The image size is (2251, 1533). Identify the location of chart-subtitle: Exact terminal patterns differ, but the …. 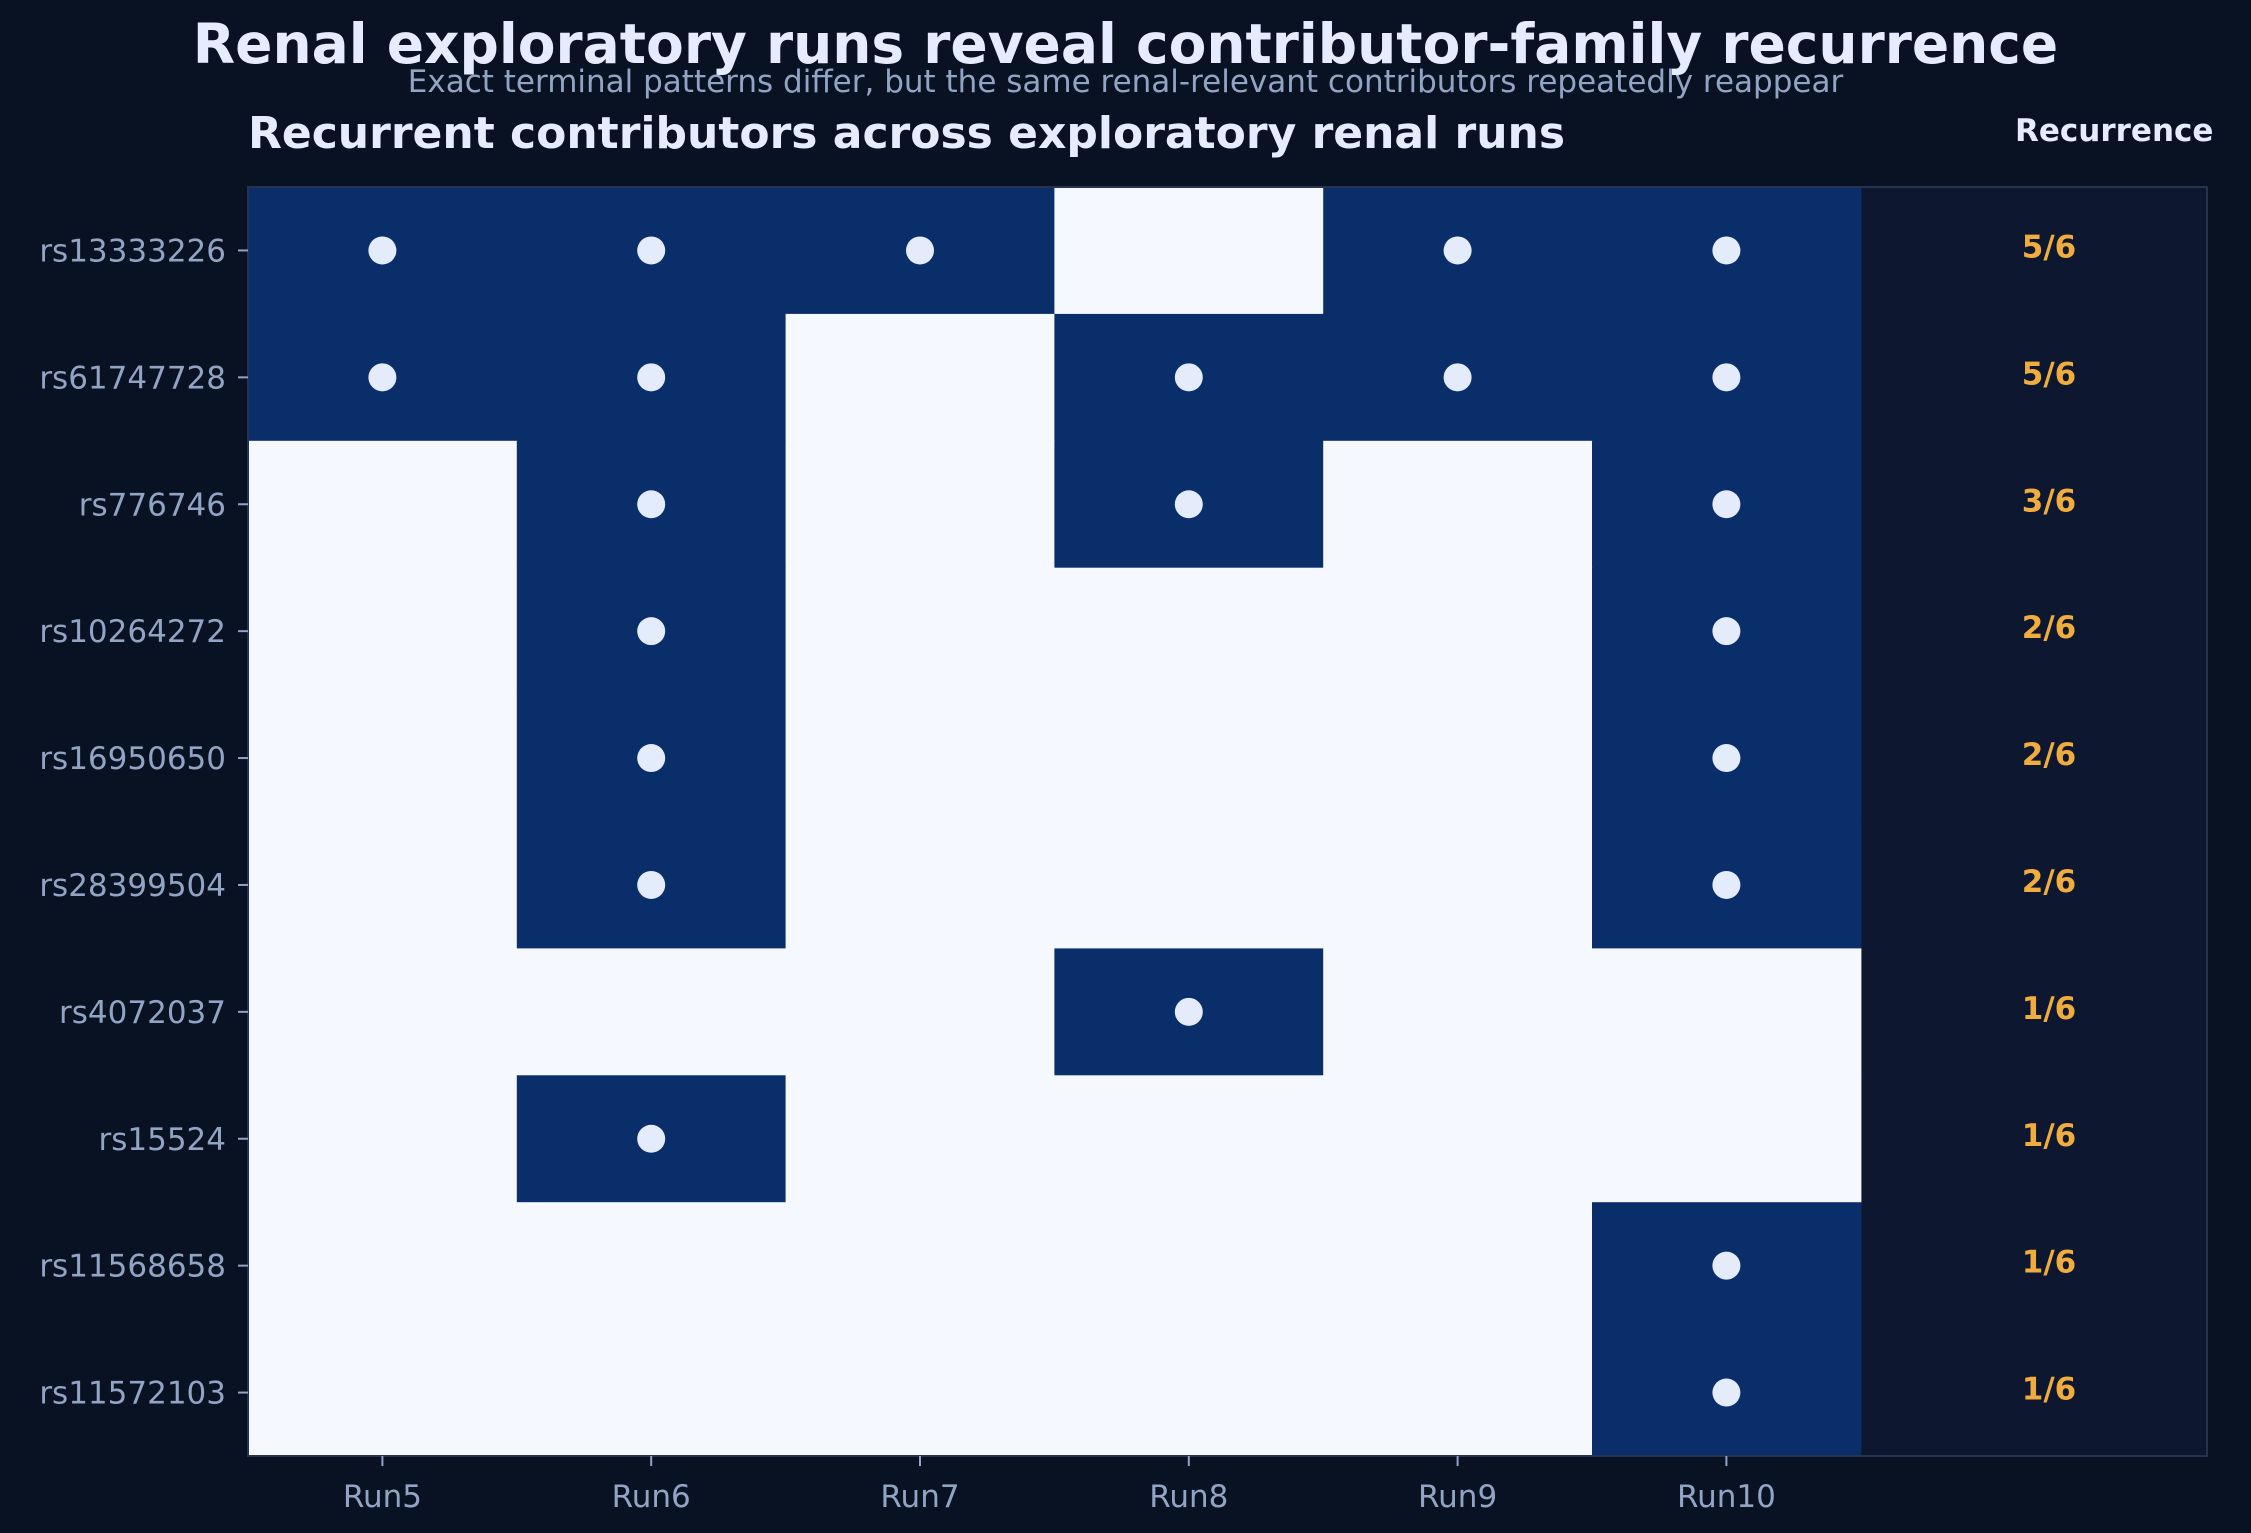
(1125, 82).